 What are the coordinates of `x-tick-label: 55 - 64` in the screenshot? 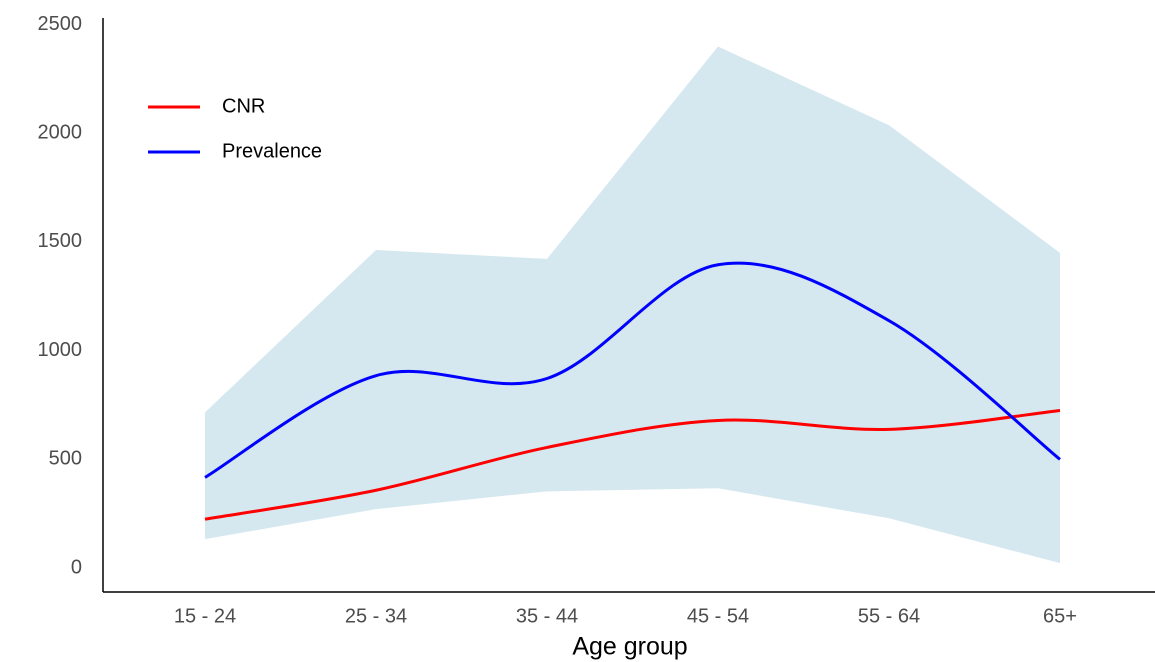 It's located at (889, 616).